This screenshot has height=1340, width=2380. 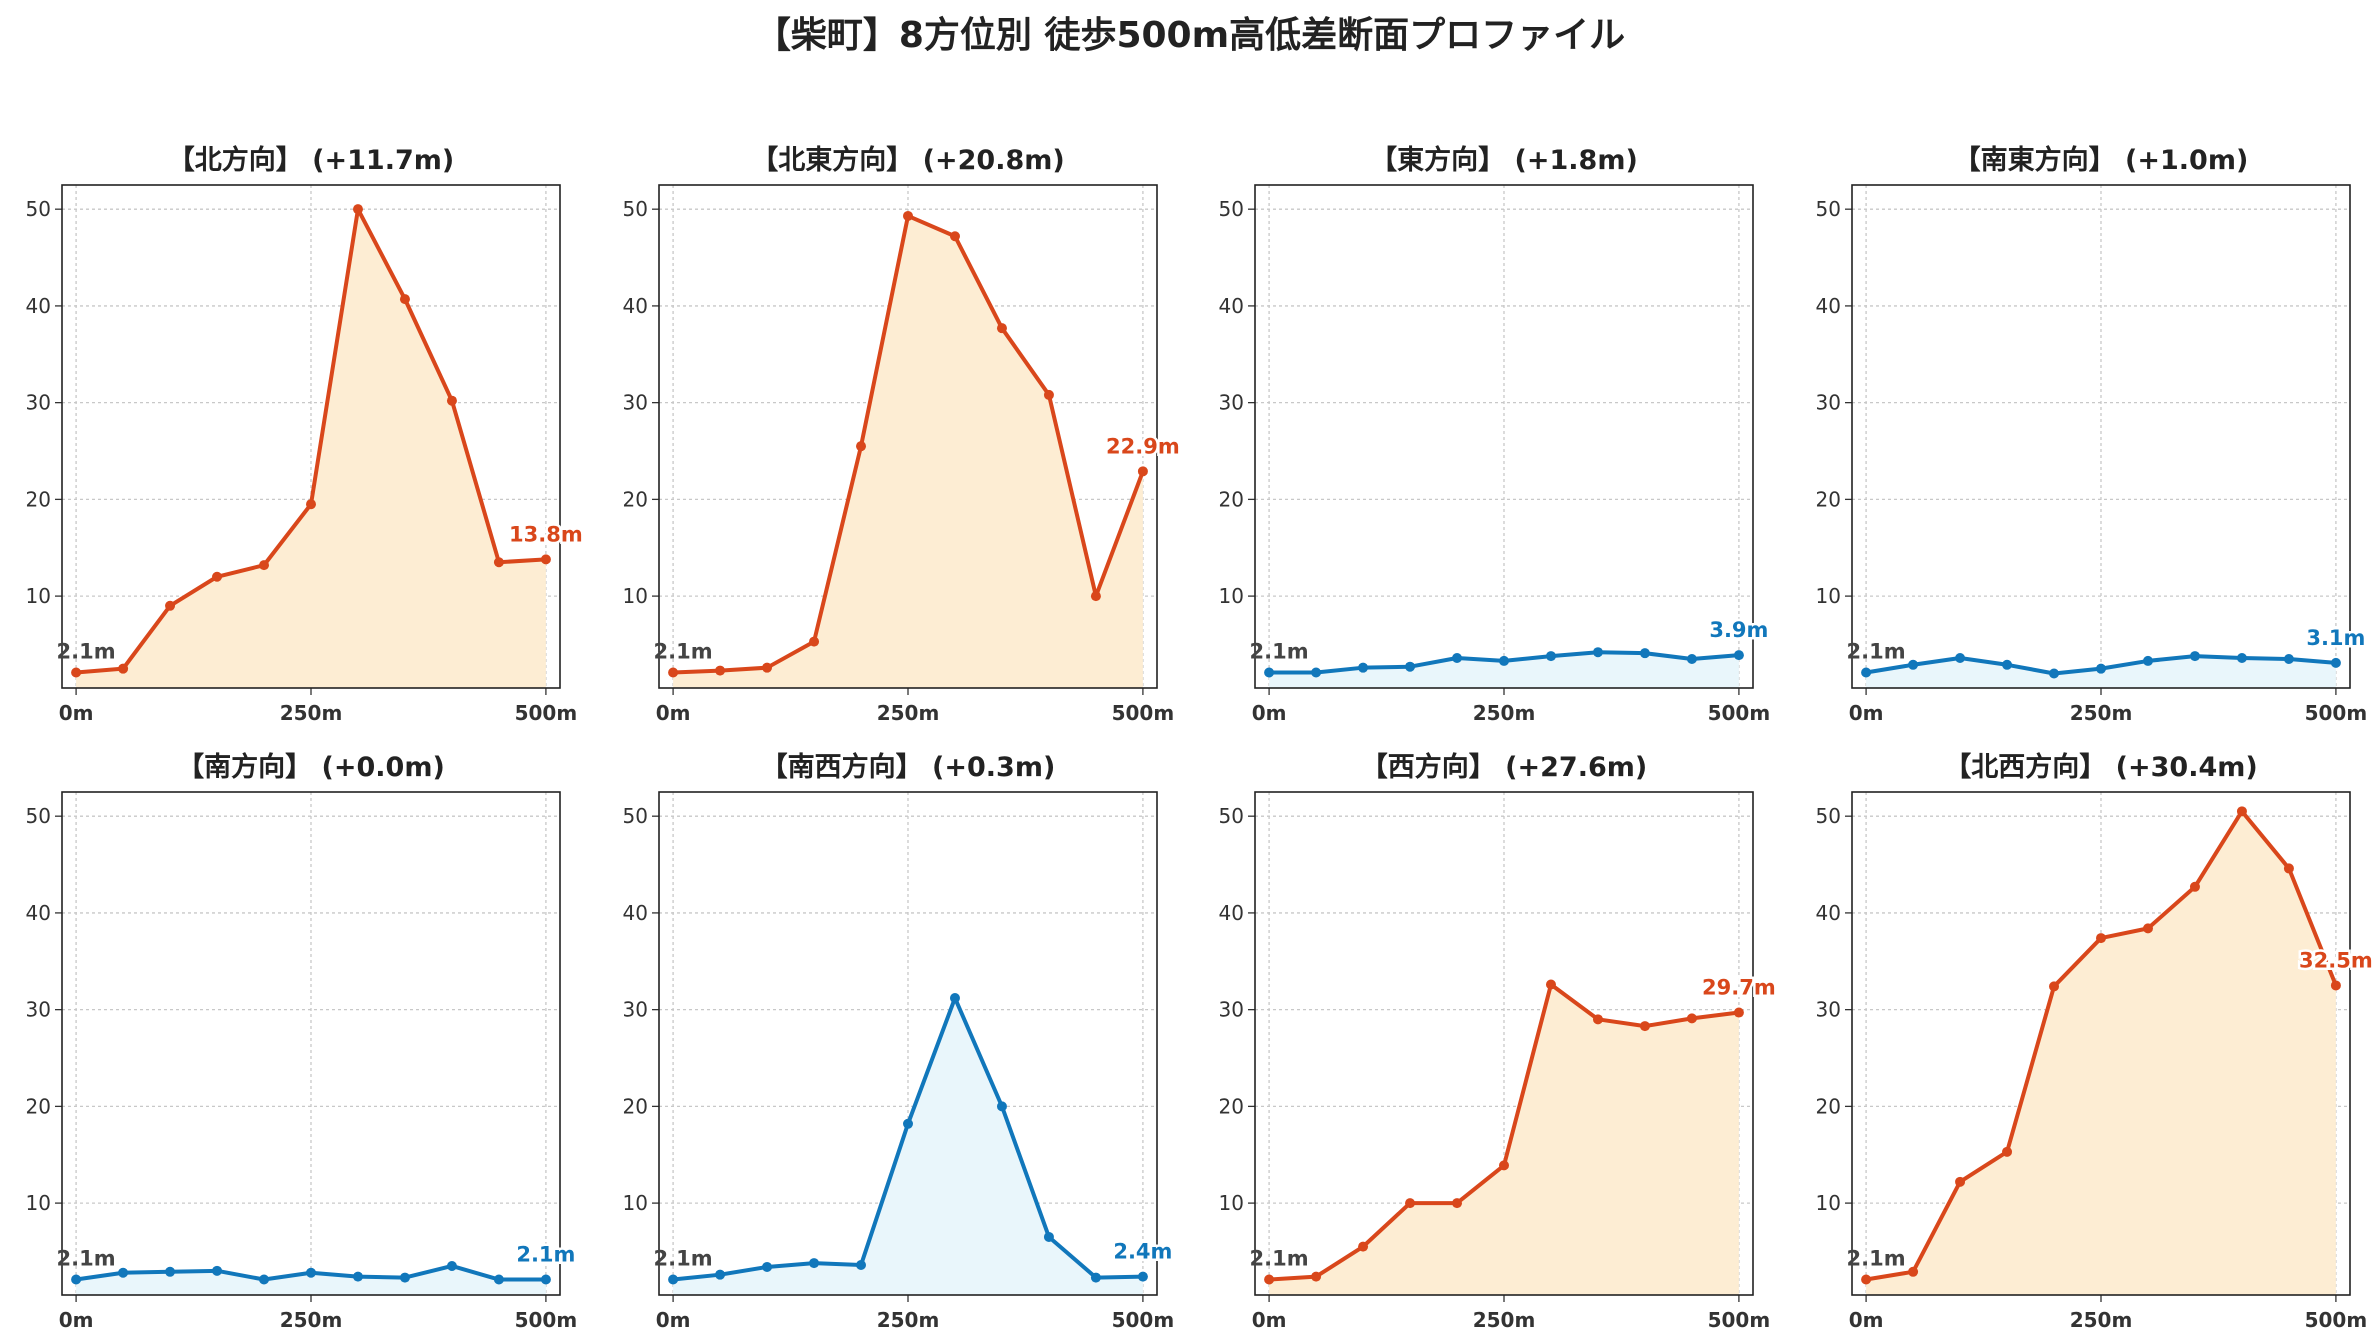 I want to click on chart-4-frame, so click(x=311, y=1043).